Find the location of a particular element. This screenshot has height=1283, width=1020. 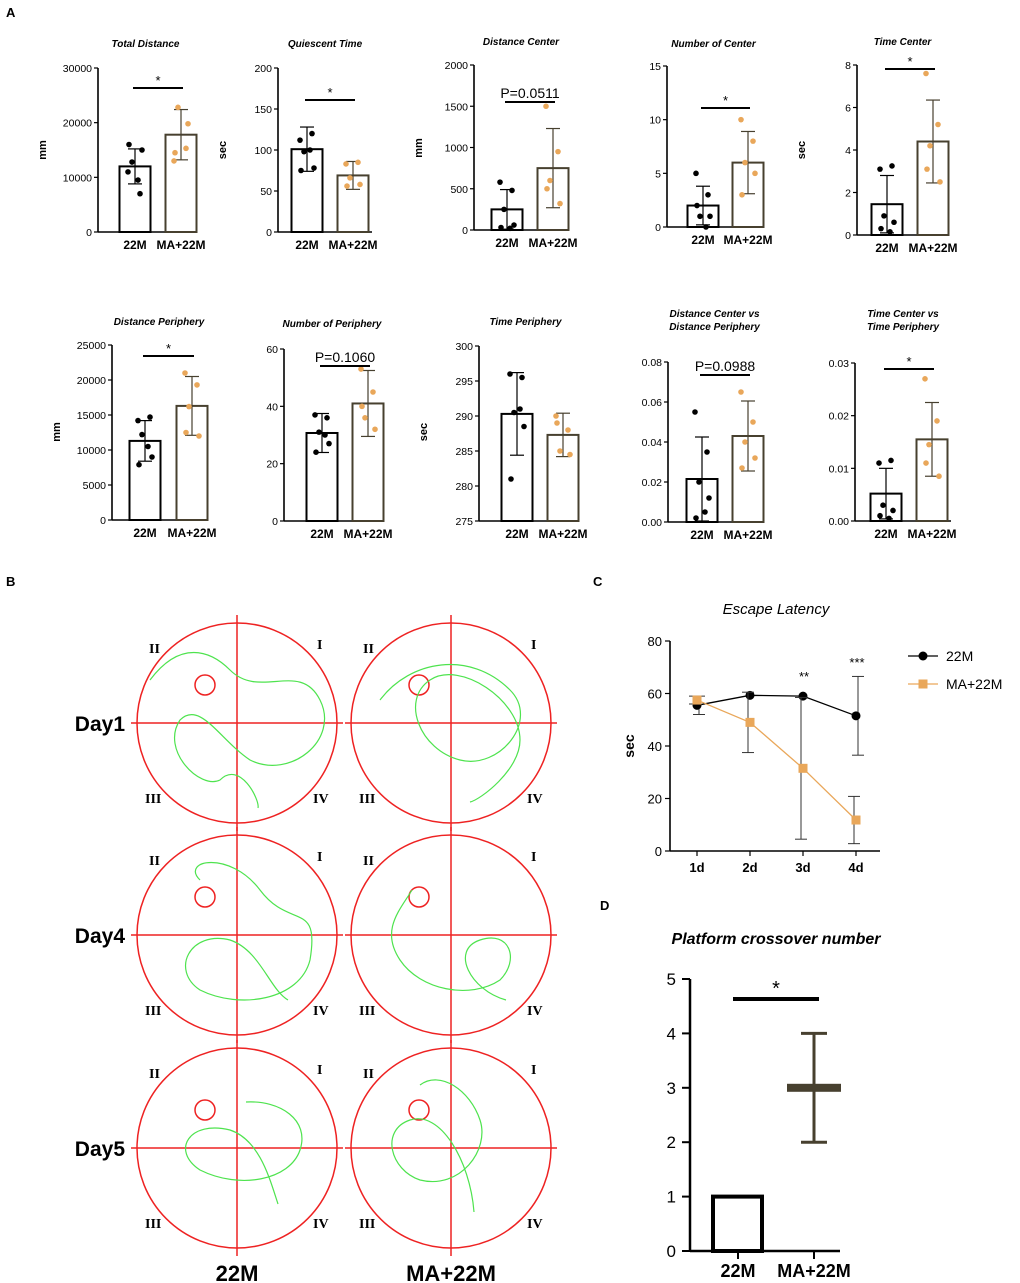

legend-marker-22m is located at coordinates (923, 656).